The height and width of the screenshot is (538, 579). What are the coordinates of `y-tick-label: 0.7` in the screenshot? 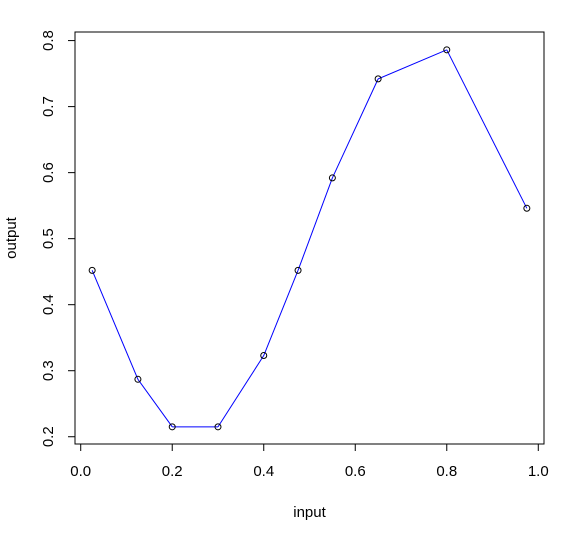 It's located at (48, 106).